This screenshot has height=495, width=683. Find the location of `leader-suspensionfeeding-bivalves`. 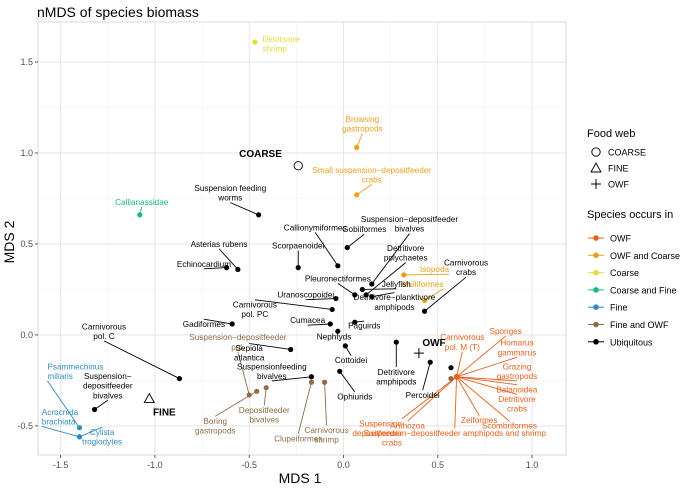

leader-suspensionfeeding-bivalves is located at coordinates (291, 379).